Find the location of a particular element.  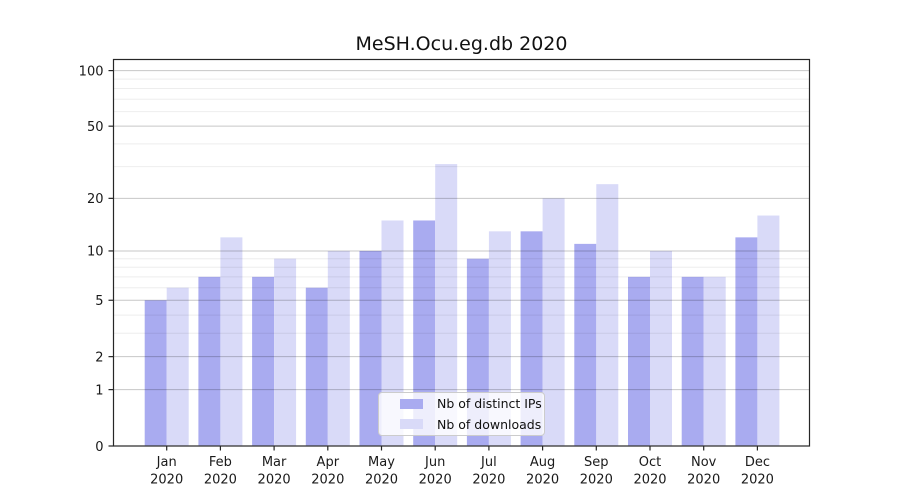

bar-distinct-ips-jun is located at coordinates (424, 333).